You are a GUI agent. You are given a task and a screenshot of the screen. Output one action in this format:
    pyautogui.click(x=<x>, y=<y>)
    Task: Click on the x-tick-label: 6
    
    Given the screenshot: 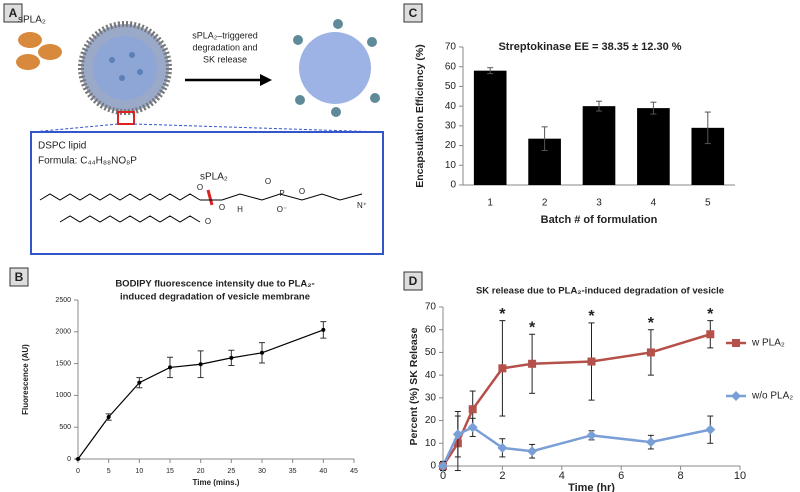 What is the action you would take?
    pyautogui.click(x=621, y=476)
    